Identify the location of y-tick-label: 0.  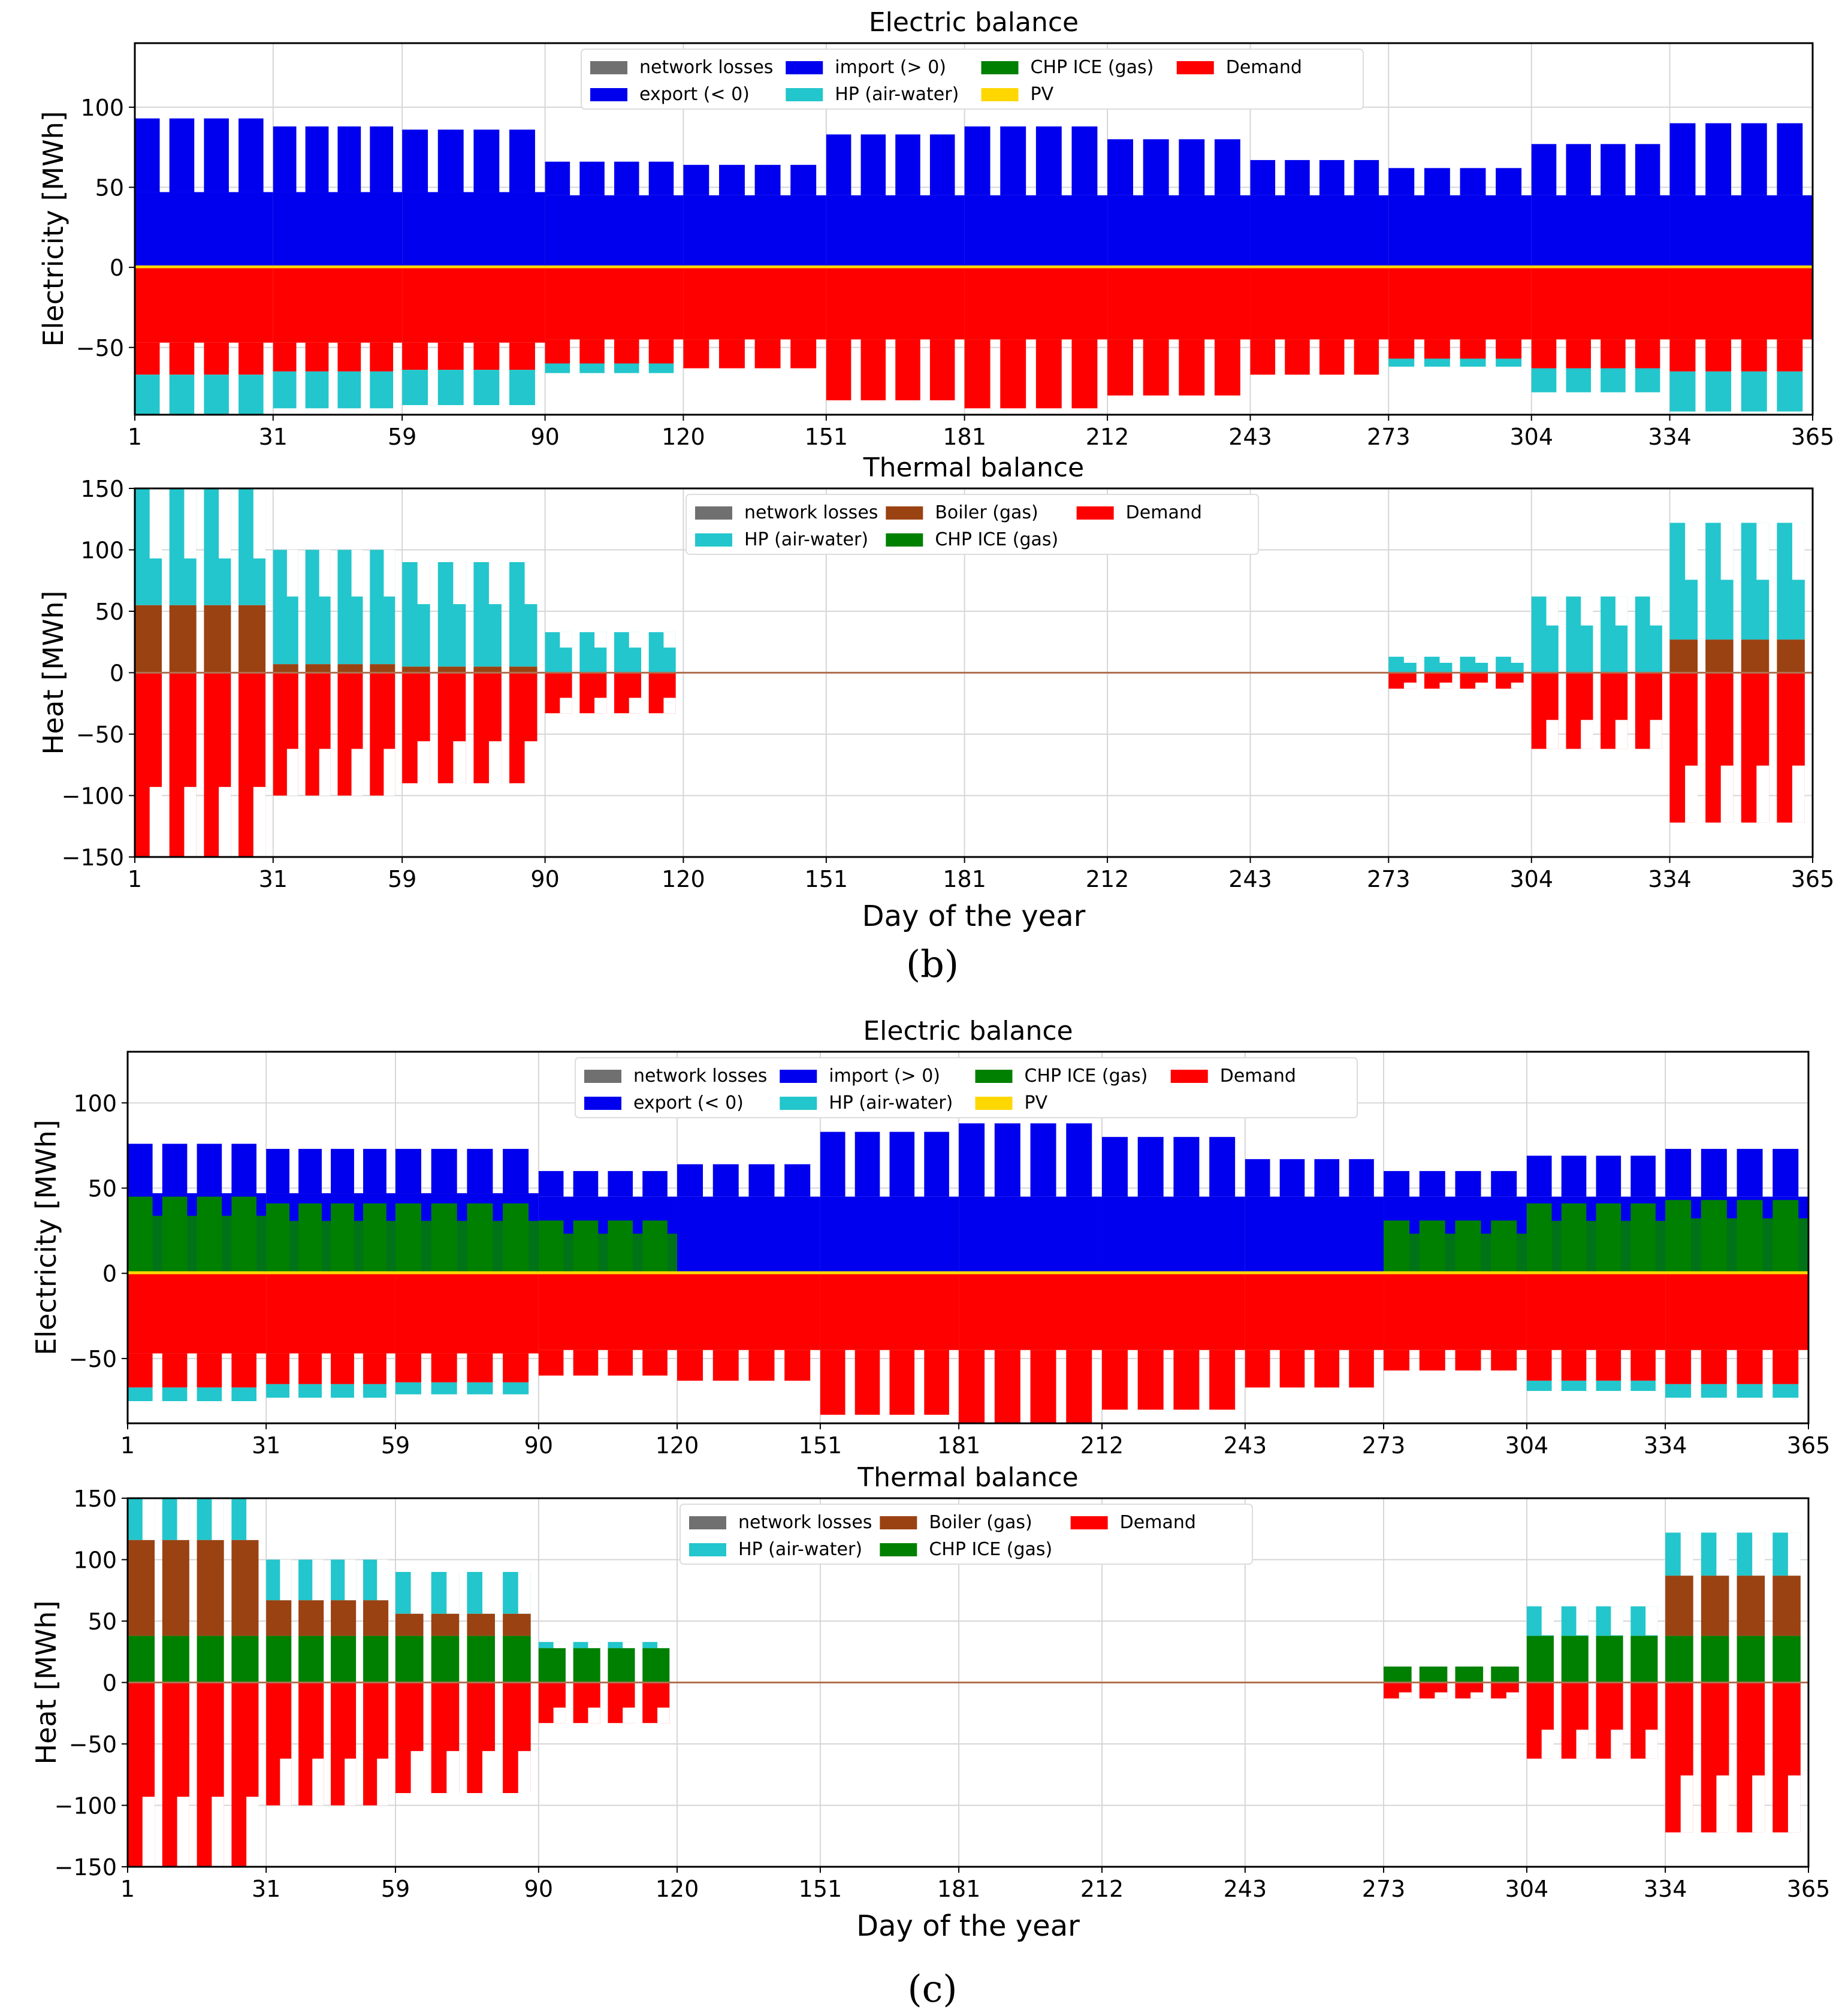
(109, 1683).